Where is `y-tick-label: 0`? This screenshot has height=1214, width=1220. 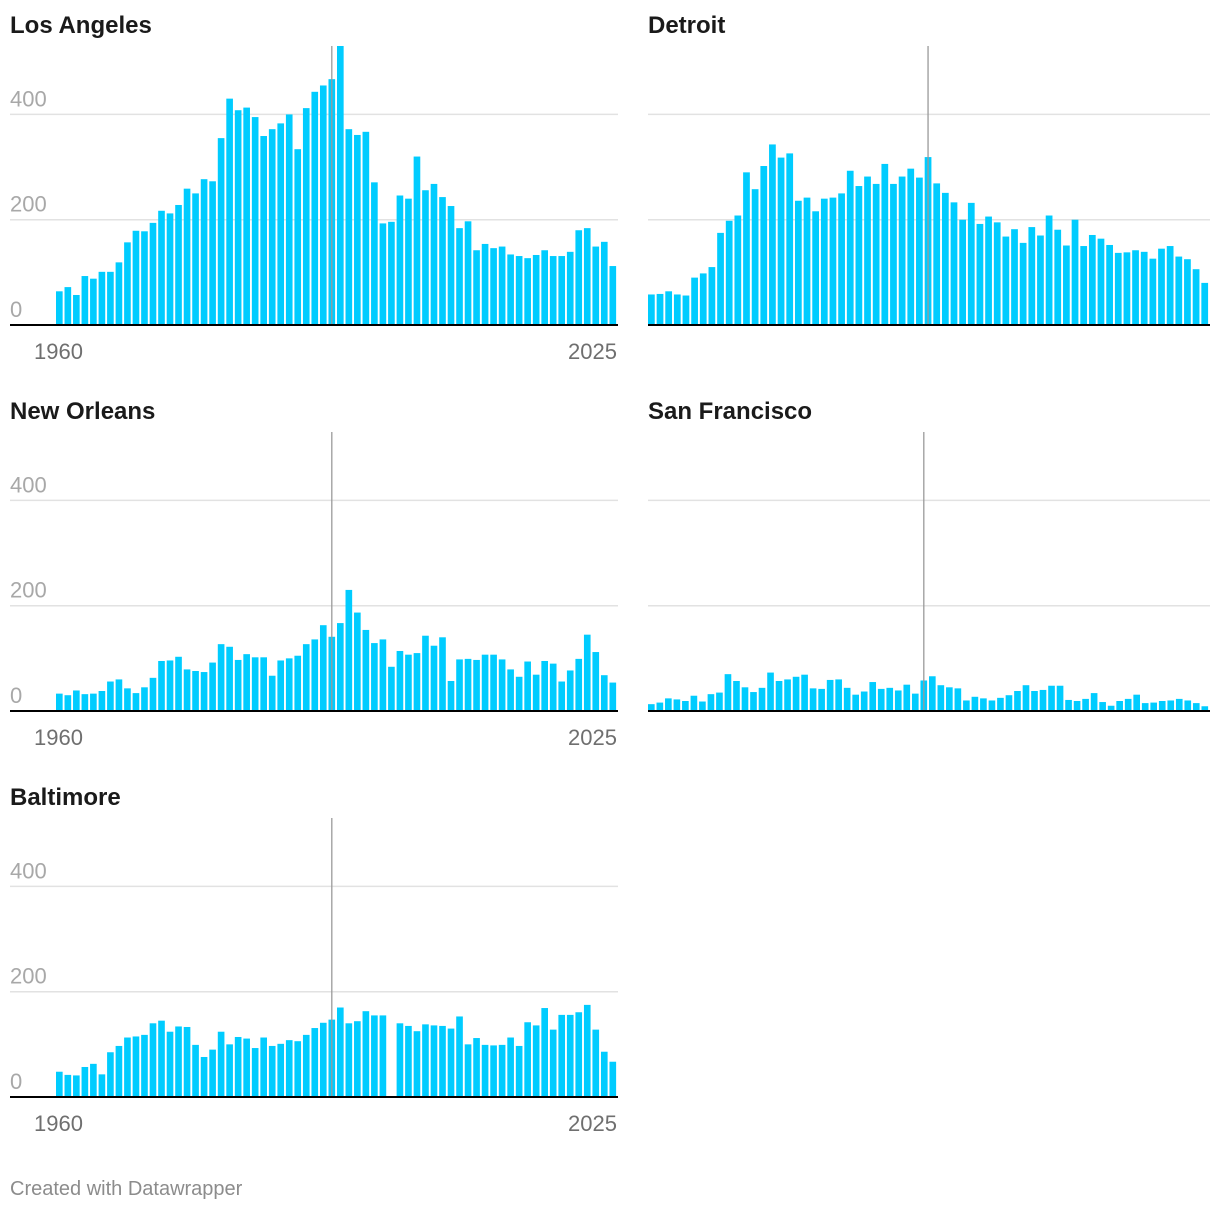
y-tick-label: 0 is located at coordinates (16, 695).